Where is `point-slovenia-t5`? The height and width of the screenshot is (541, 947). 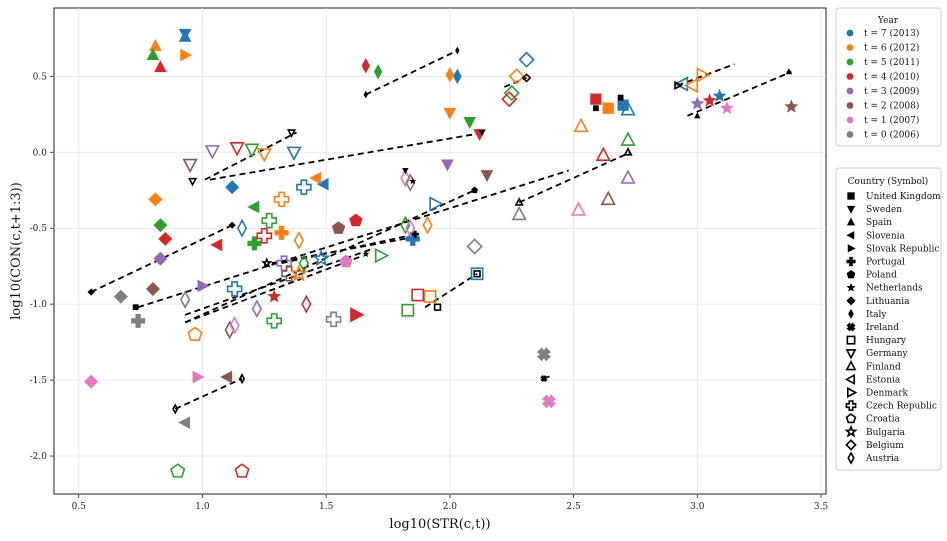
point-slovenia-t5 is located at coordinates (253, 207).